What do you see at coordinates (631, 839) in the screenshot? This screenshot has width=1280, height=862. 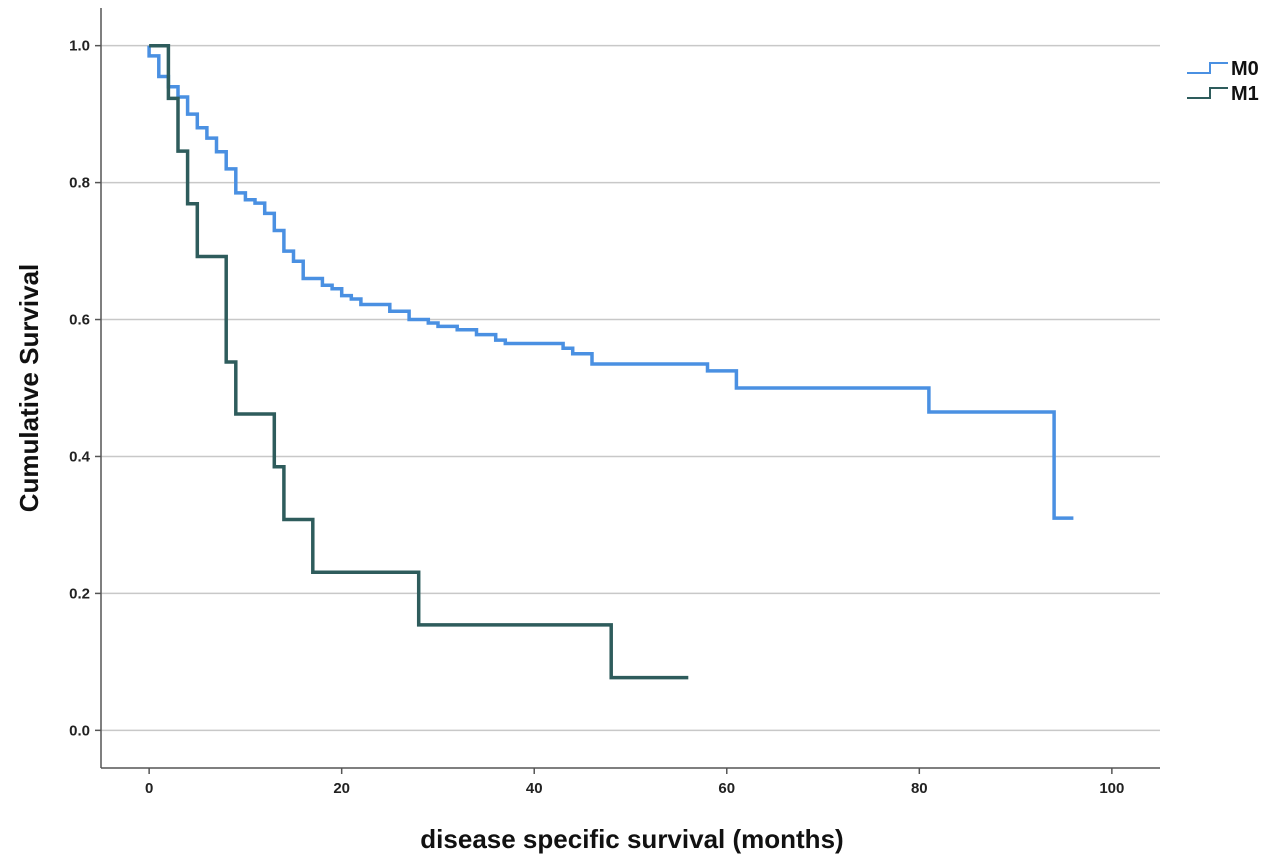 I see `x-axis-title: disease specific survival (months)` at bounding box center [631, 839].